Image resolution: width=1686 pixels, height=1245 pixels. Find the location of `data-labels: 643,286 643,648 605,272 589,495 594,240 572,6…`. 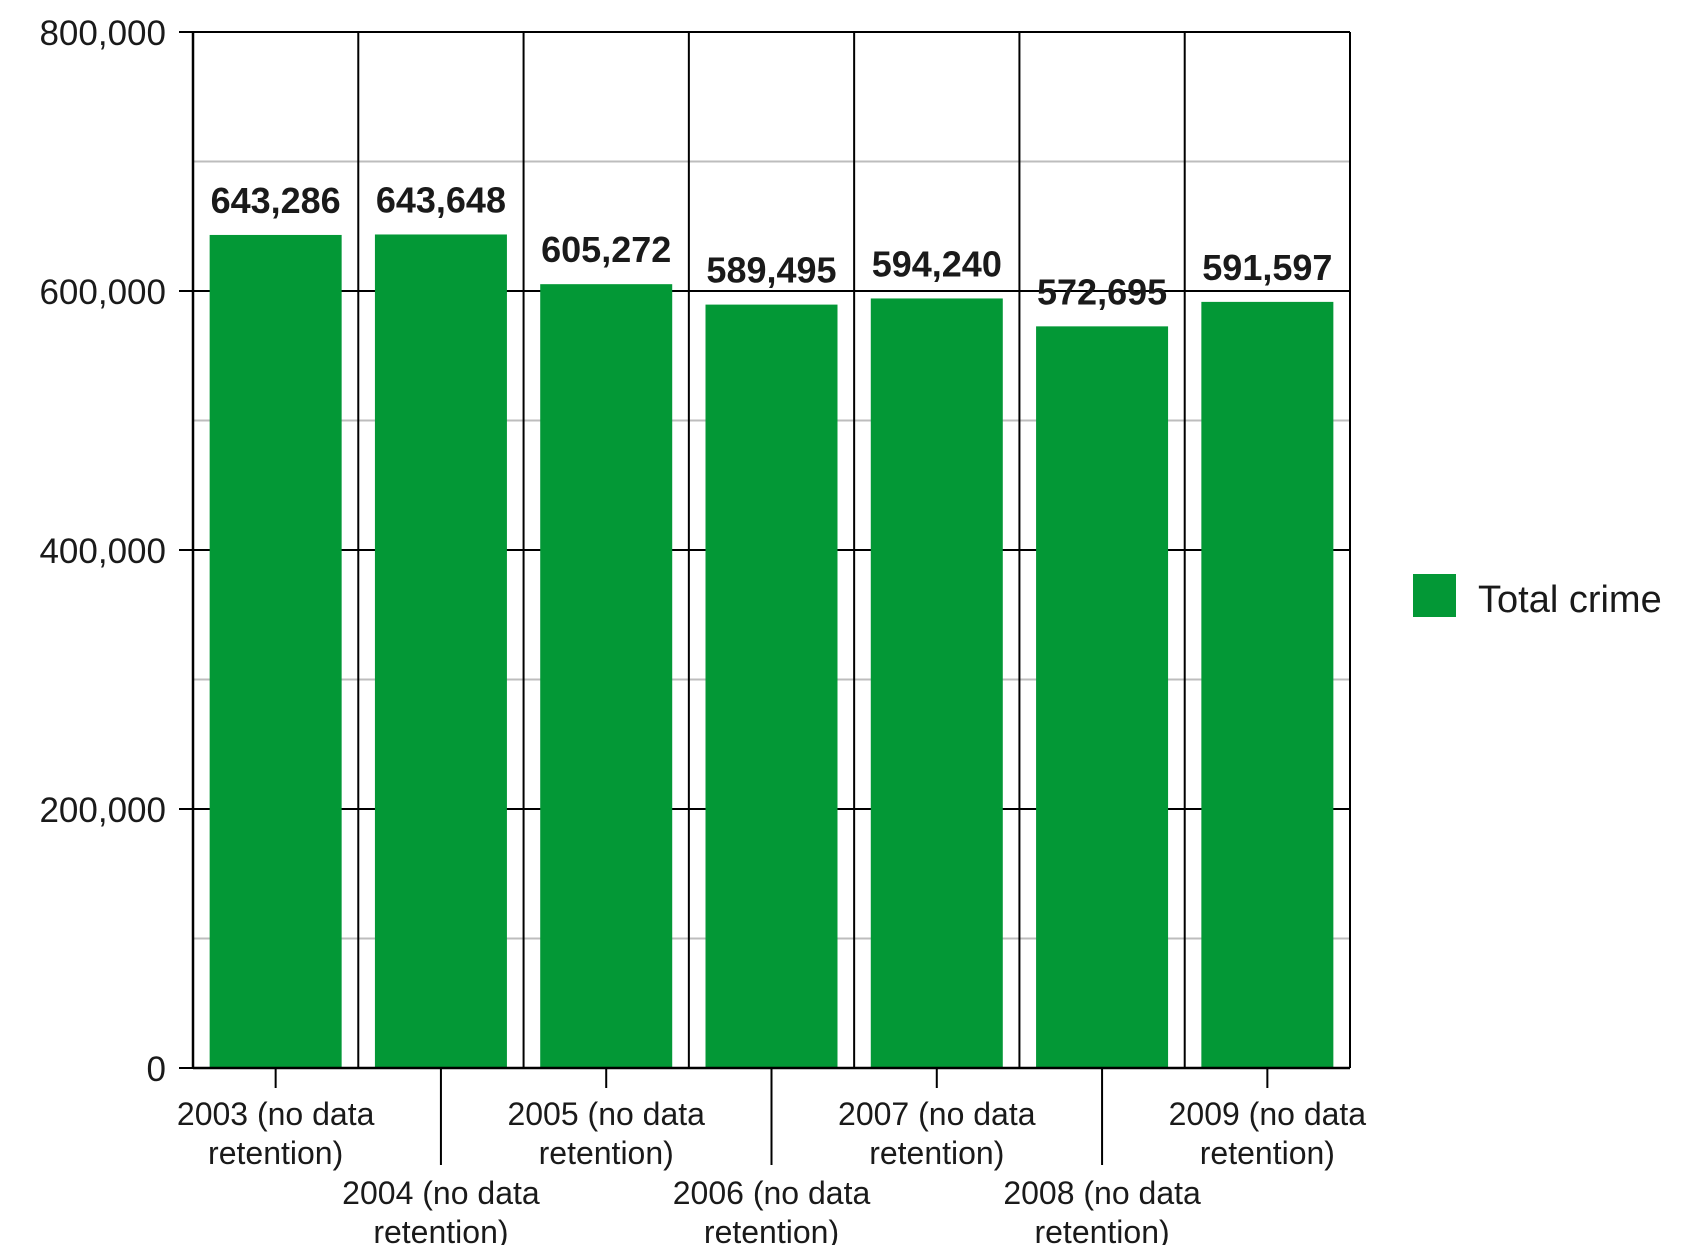

data-labels: 643,286 643,648 605,272 589,495 594,240 572,6… is located at coordinates (772, 245).